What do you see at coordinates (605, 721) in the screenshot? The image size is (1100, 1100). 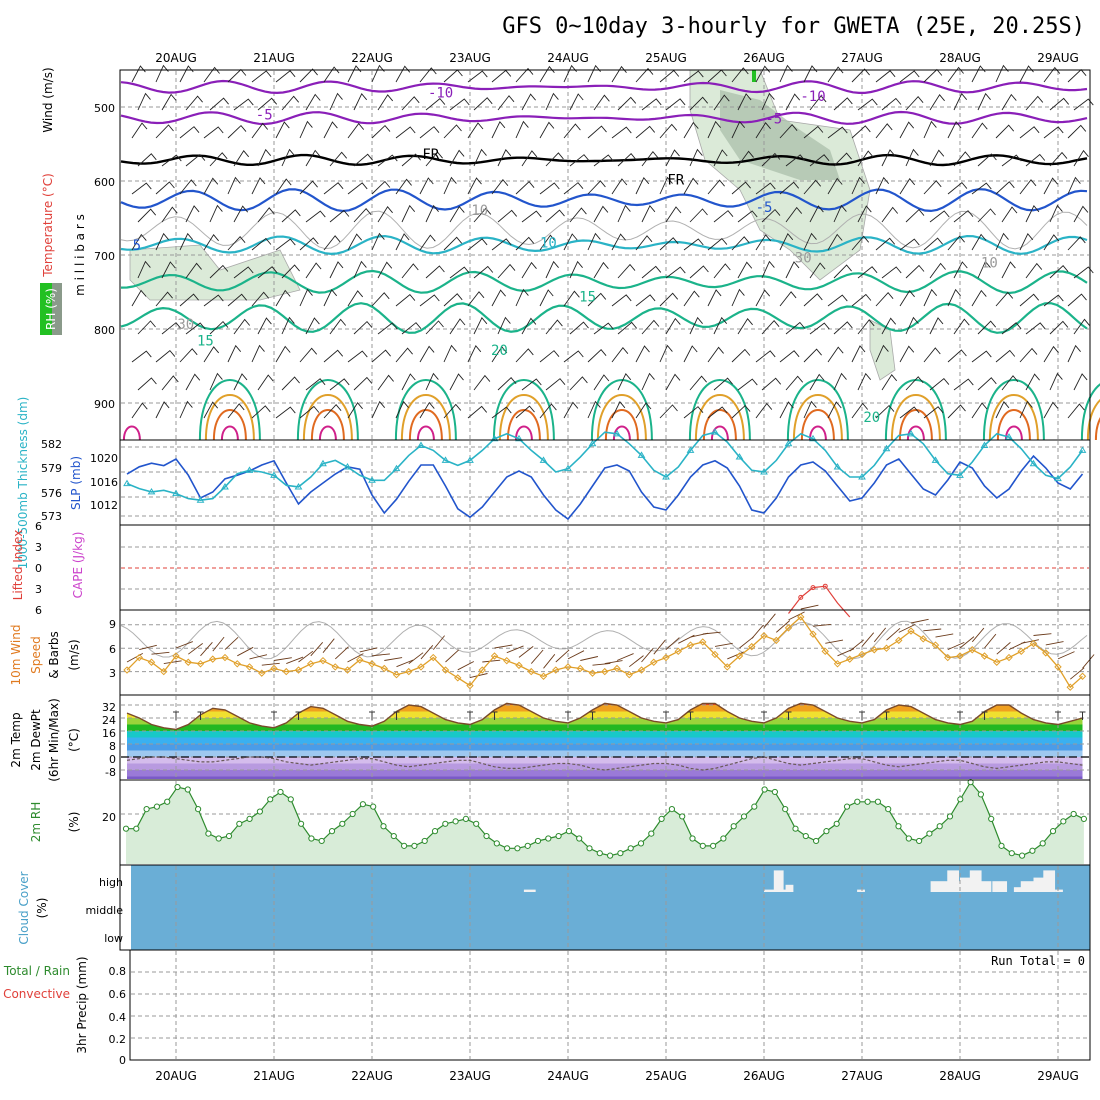 I see `temperature-band` at bounding box center [605, 721].